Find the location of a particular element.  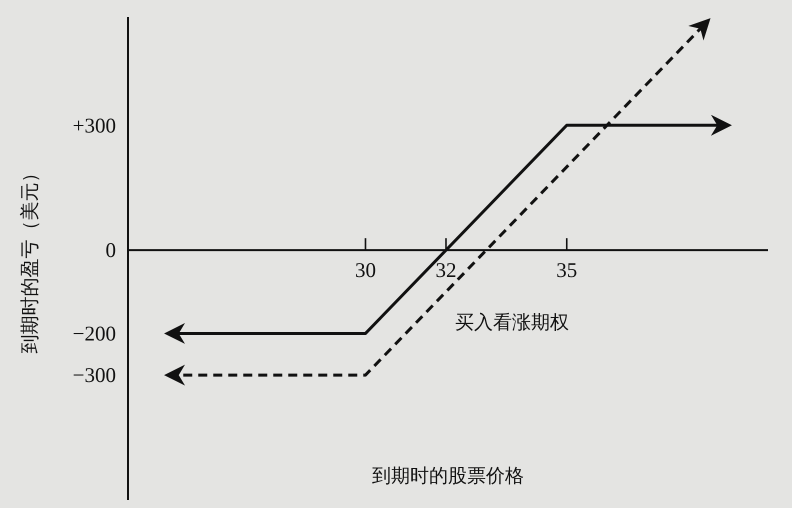

x-tick-label: 30 is located at coordinates (365, 270).